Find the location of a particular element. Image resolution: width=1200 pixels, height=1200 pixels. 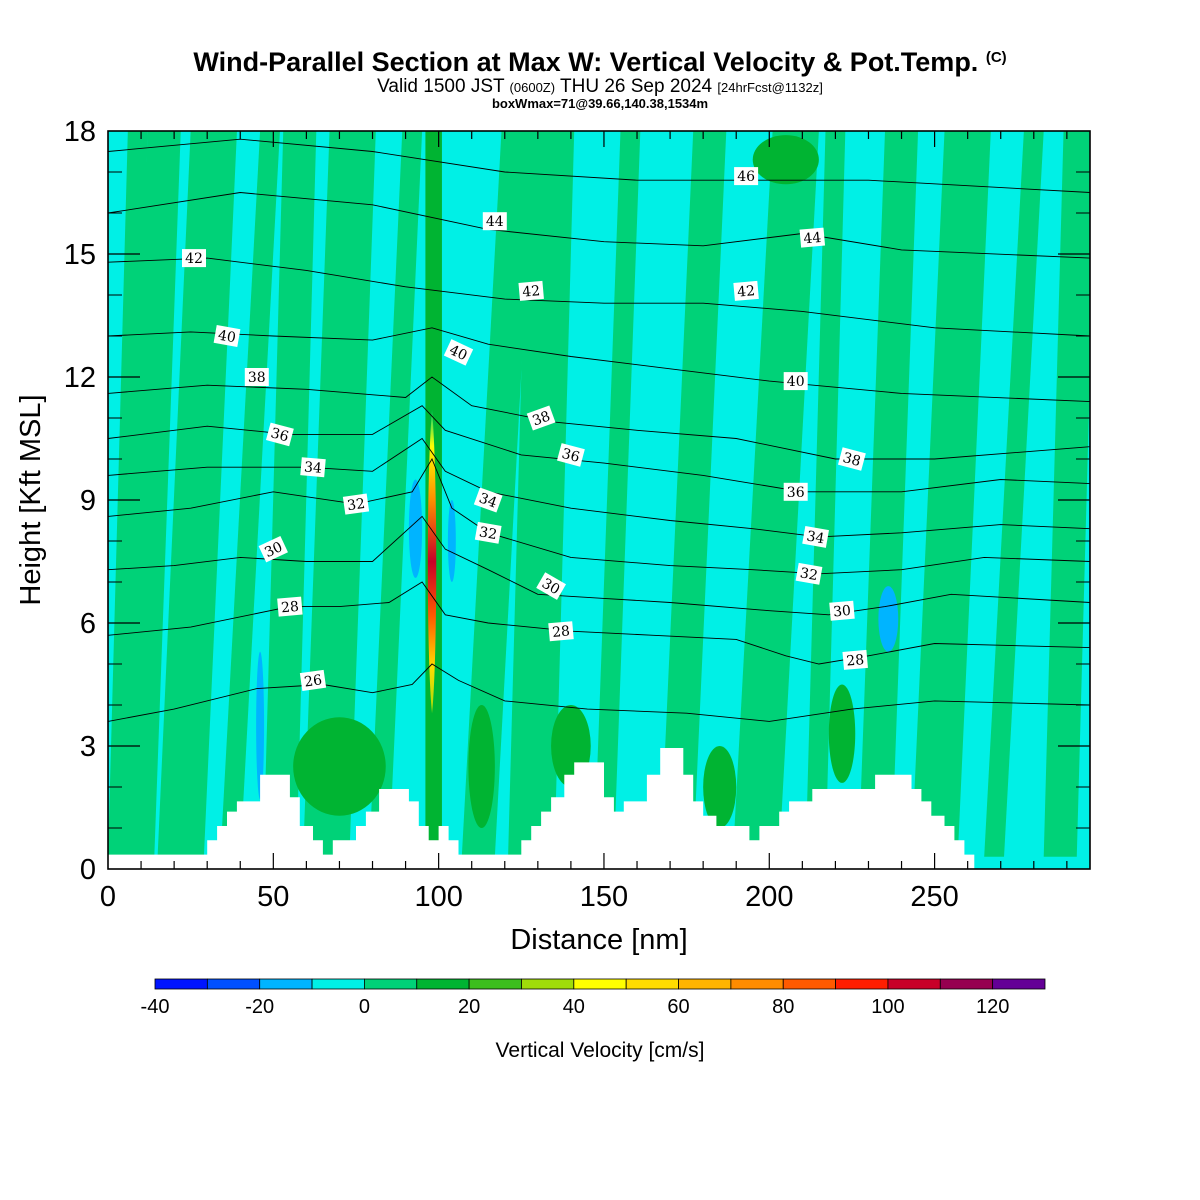

contour-label: 30 is located at coordinates (551, 586).